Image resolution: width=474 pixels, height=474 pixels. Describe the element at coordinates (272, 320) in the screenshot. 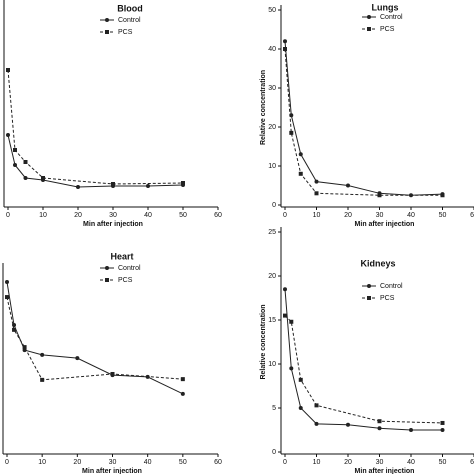

I see `y-tick-label: 15` at that location.